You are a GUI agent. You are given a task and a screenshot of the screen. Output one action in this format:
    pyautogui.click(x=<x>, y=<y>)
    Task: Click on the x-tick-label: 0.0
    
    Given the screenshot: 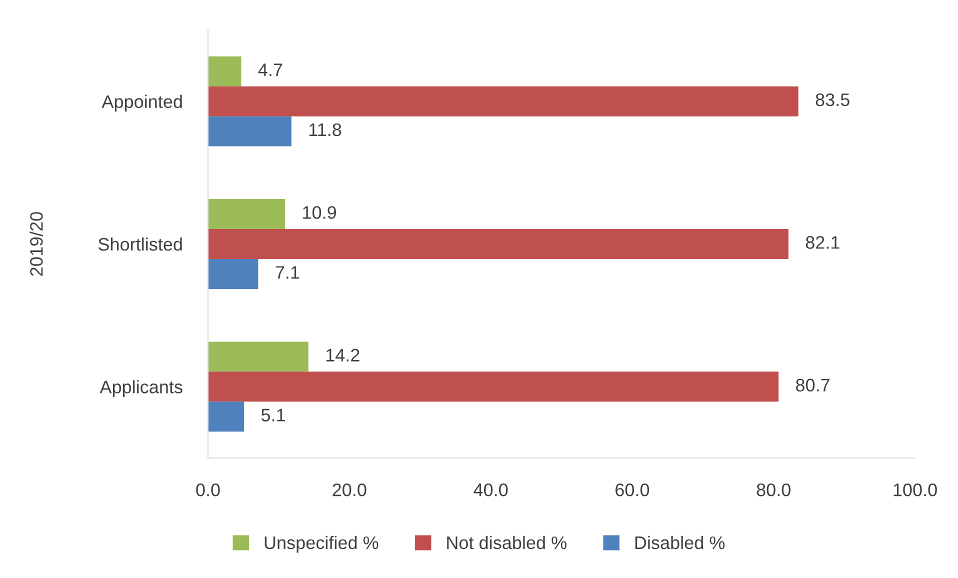 What is the action you would take?
    pyautogui.click(x=208, y=489)
    